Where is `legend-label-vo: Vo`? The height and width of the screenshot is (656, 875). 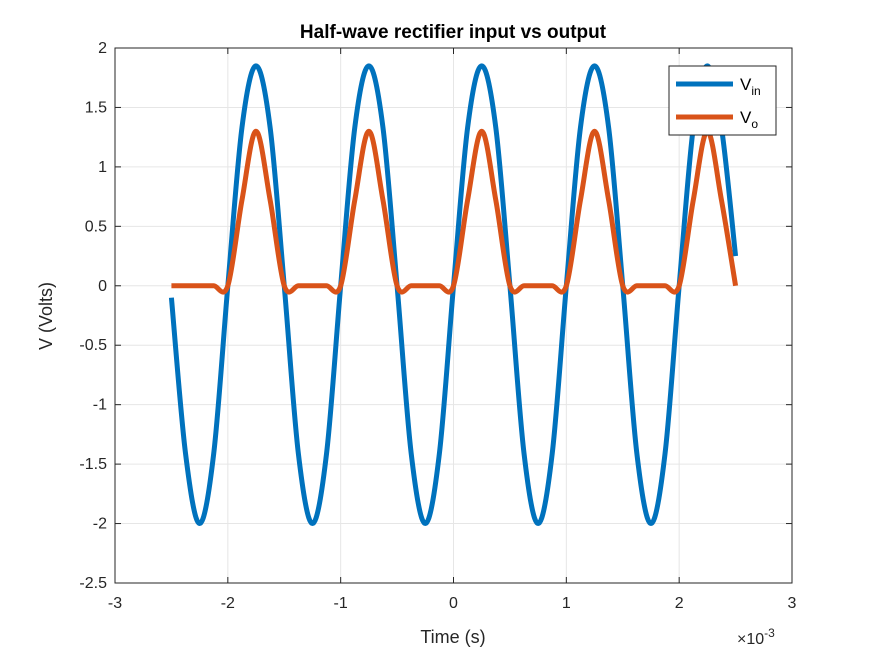 legend-label-vo: Vo is located at coordinates (749, 119).